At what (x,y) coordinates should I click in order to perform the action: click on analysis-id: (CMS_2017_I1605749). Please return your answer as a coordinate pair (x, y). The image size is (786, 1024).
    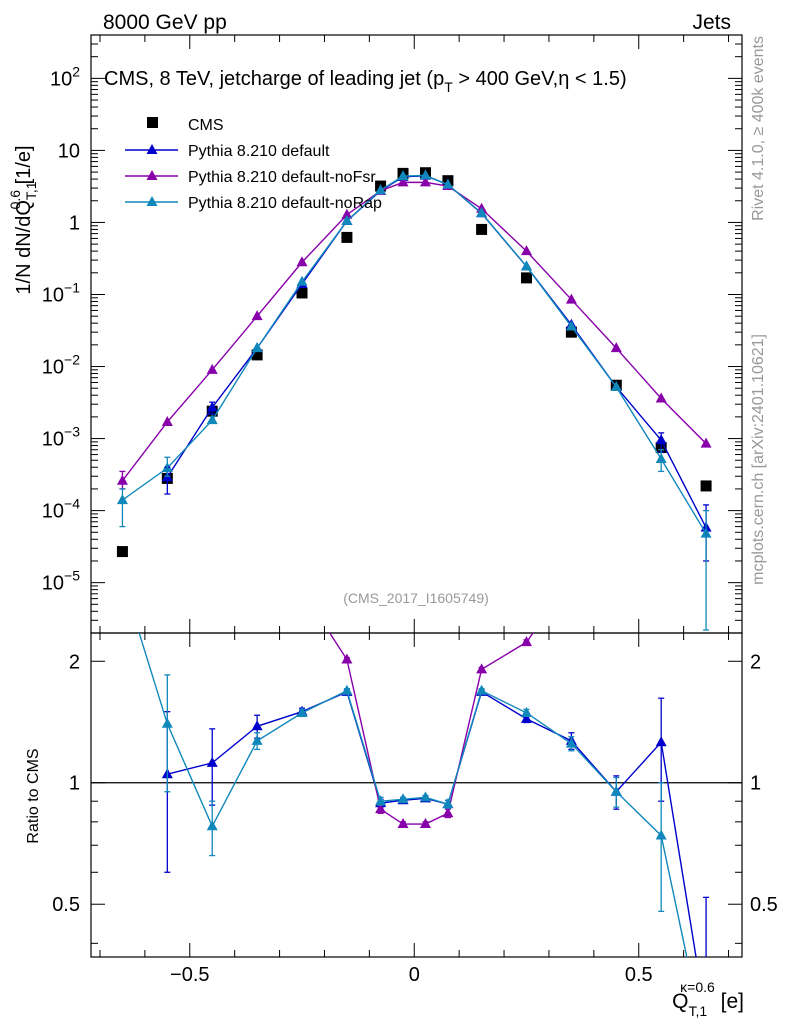
    Looking at the image, I should click on (416, 598).